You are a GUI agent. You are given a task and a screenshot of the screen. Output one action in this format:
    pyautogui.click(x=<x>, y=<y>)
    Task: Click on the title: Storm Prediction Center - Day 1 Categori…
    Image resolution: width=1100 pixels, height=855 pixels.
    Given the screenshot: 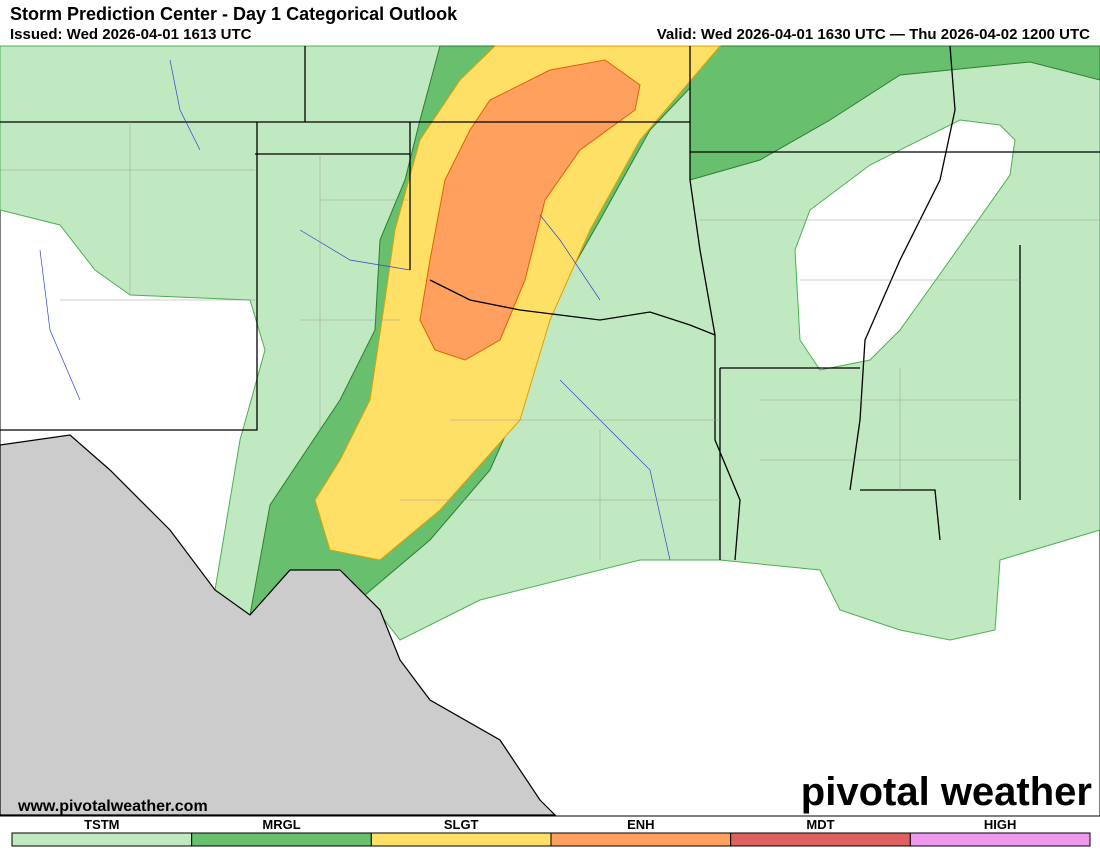 What is the action you would take?
    pyautogui.click(x=234, y=14)
    